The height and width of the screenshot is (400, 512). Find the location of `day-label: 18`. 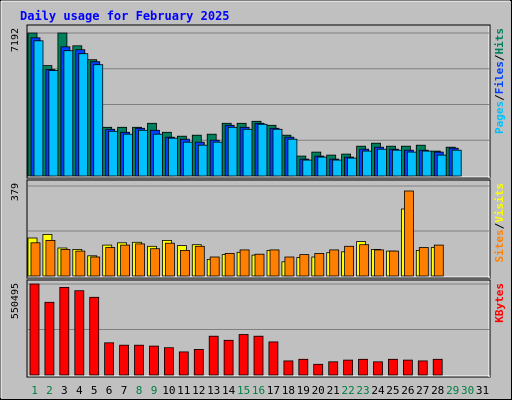

day-label: 18 is located at coordinates (288, 390).